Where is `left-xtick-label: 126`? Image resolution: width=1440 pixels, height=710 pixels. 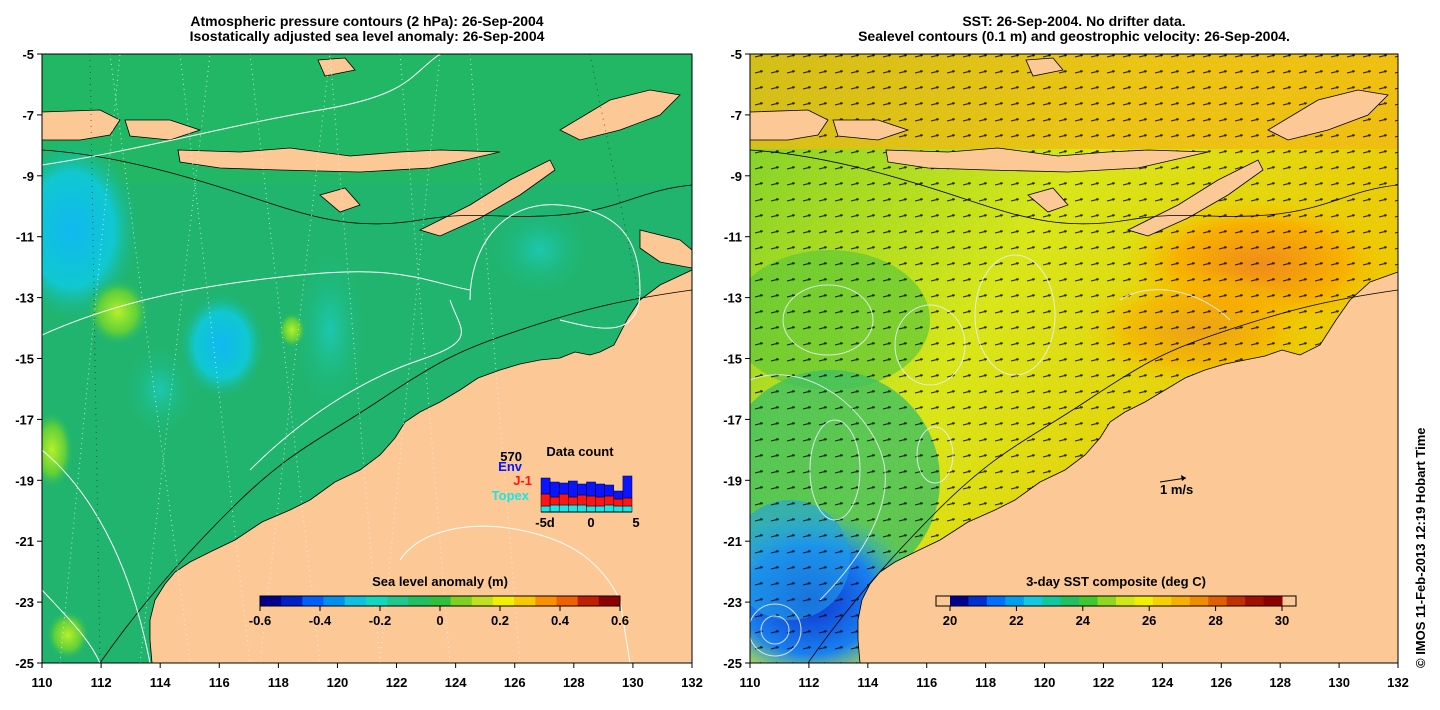 left-xtick-label: 126 is located at coordinates (515, 682).